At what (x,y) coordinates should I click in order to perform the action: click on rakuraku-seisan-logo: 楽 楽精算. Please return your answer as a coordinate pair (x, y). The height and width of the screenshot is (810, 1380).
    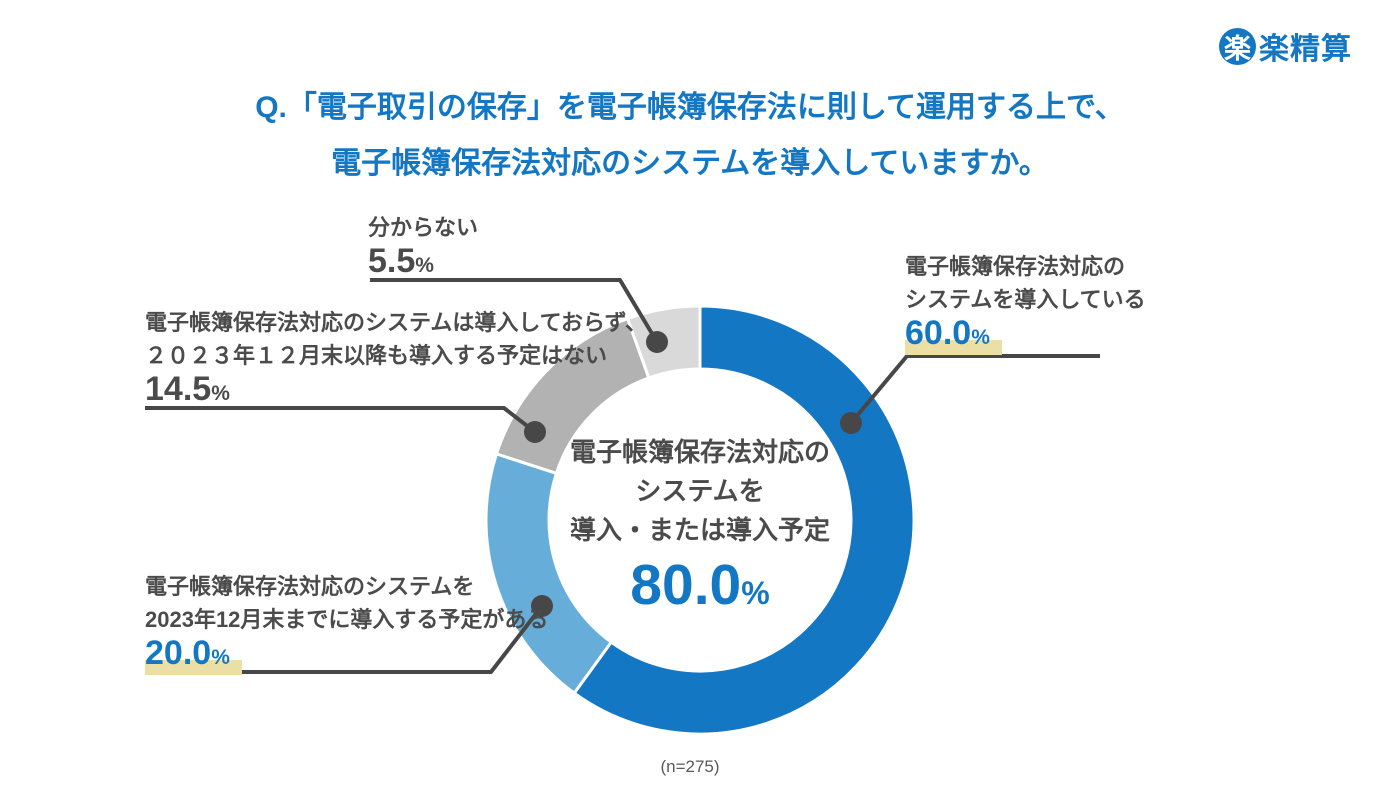
    Looking at the image, I should click on (1285, 46).